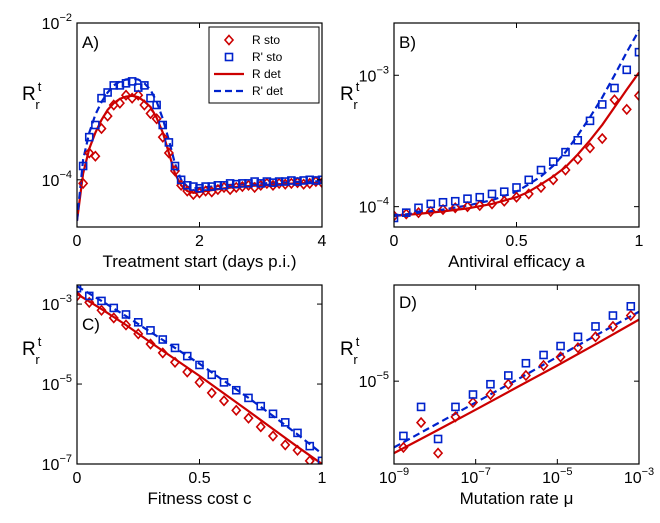  What do you see at coordinates (516, 261) in the screenshot?
I see `x-axis-label: Antiviral efficacy a` at bounding box center [516, 261].